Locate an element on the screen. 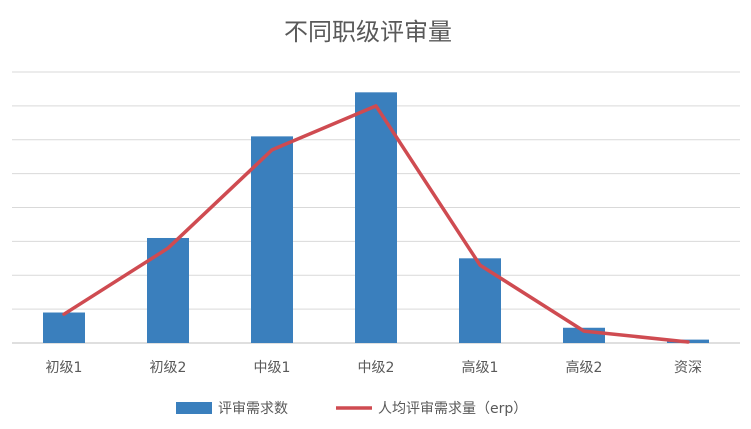 The image size is (751, 429). legend-label: 人均评审需求量（erp） is located at coordinates (452, 409).